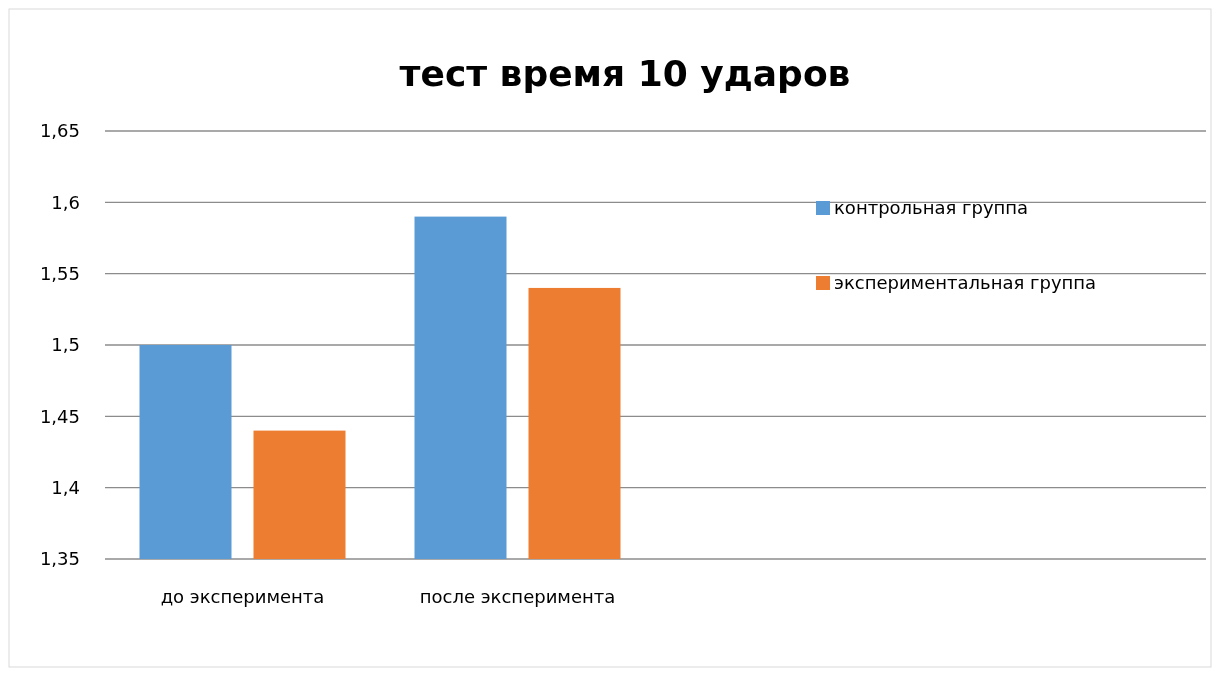  I want to click on chart-title: тест время 10 ударов, so click(625, 73).